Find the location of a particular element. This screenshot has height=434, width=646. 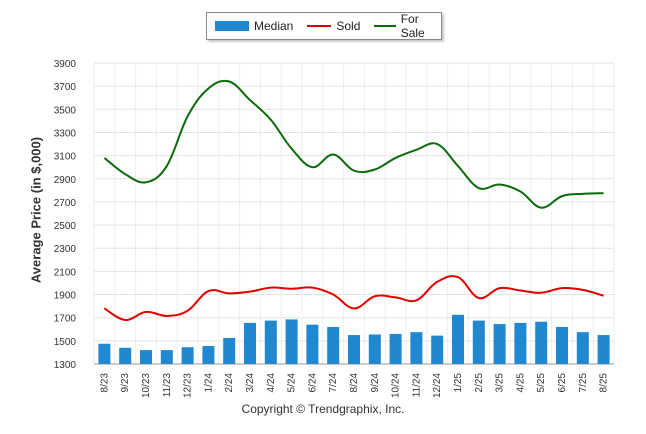

y-tick-label: 1700 is located at coordinates (65, 319).